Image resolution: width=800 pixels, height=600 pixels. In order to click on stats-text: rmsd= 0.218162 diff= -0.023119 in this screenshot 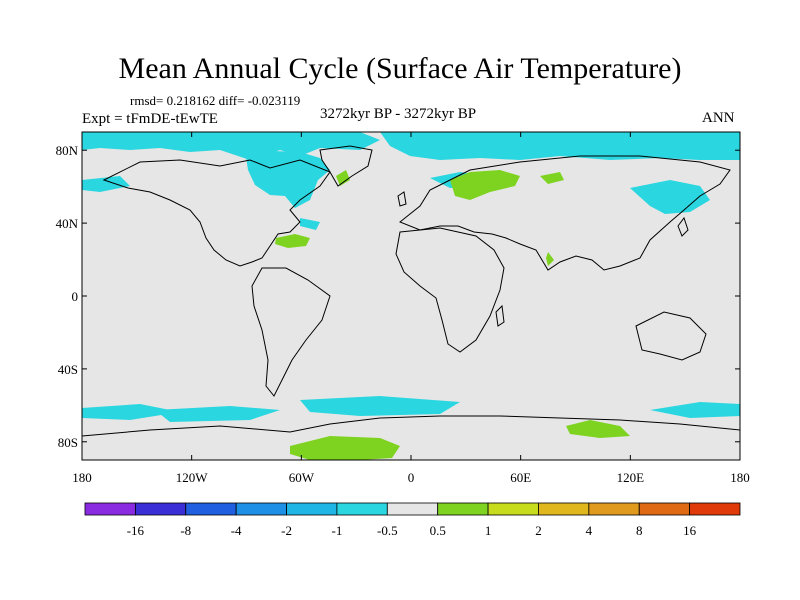, I will do `click(215, 100)`.